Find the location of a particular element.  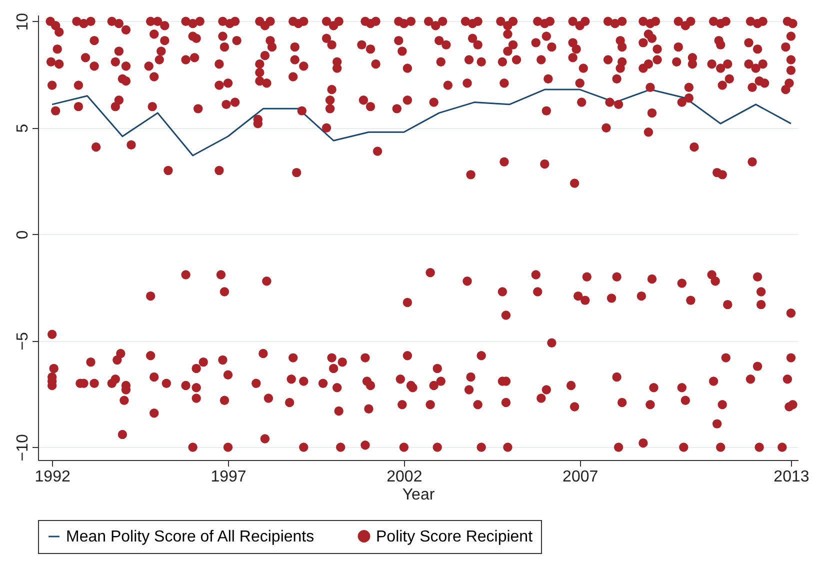

x-axis-title: Year is located at coordinates (419, 495).